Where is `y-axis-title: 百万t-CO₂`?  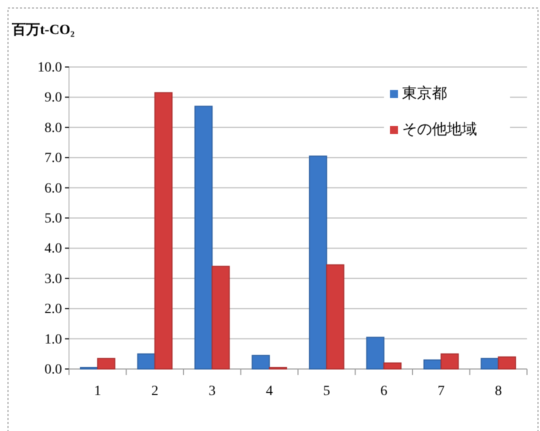 y-axis-title: 百万t-CO₂ is located at coordinates (43, 30).